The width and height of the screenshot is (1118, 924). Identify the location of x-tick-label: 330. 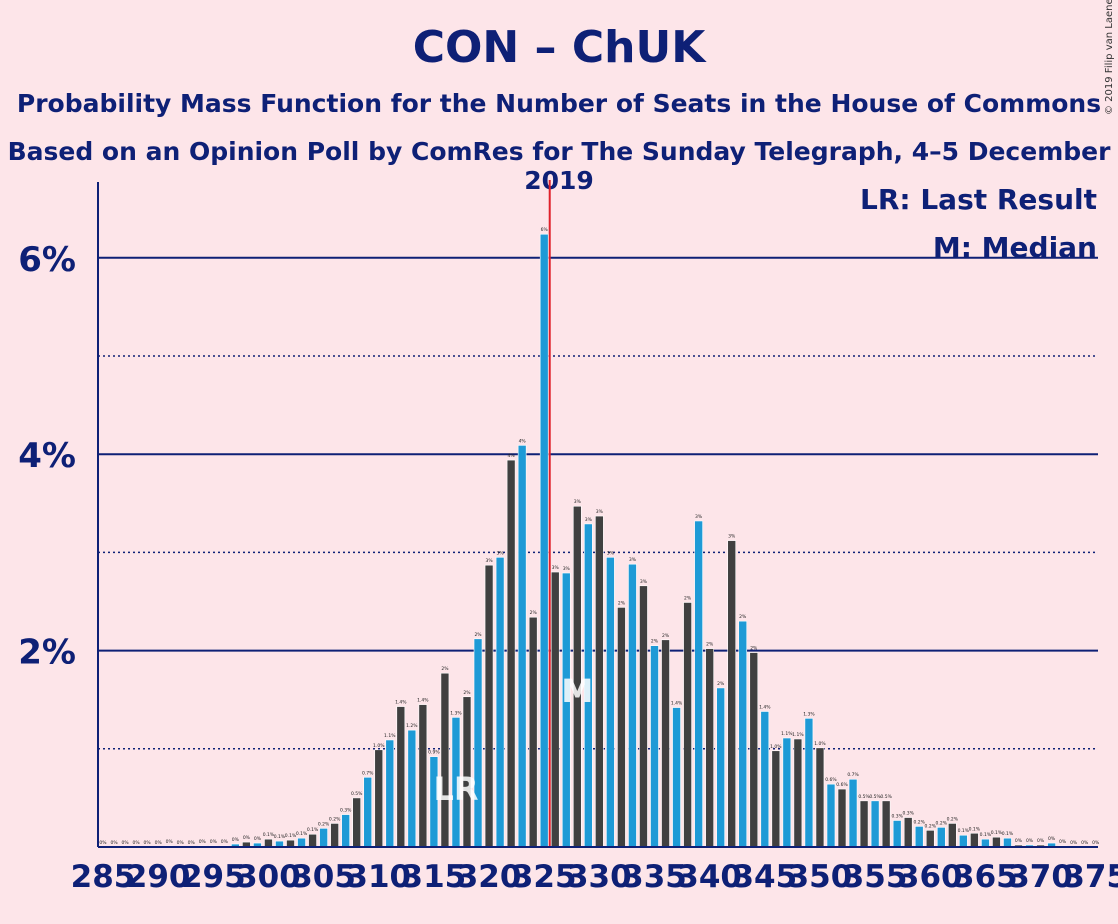
(599, 877).